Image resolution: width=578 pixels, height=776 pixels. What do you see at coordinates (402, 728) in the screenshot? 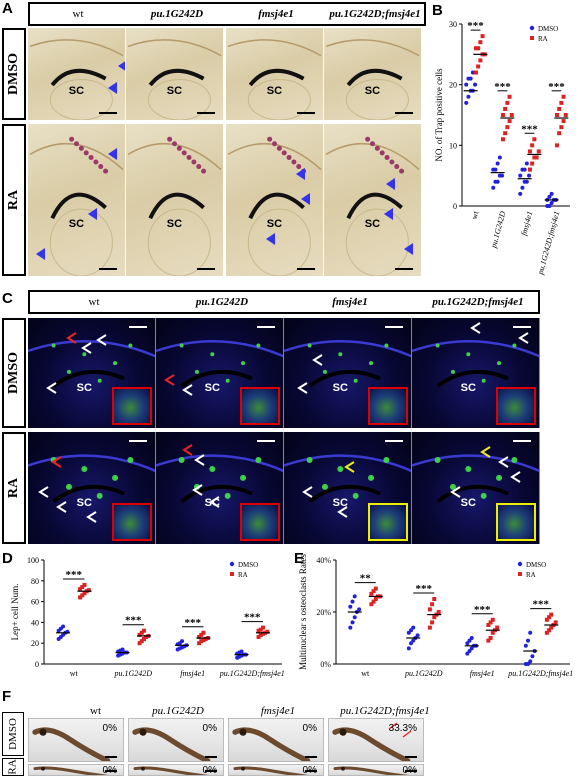
I see `phenotype-percentage: 33.3%` at bounding box center [402, 728].